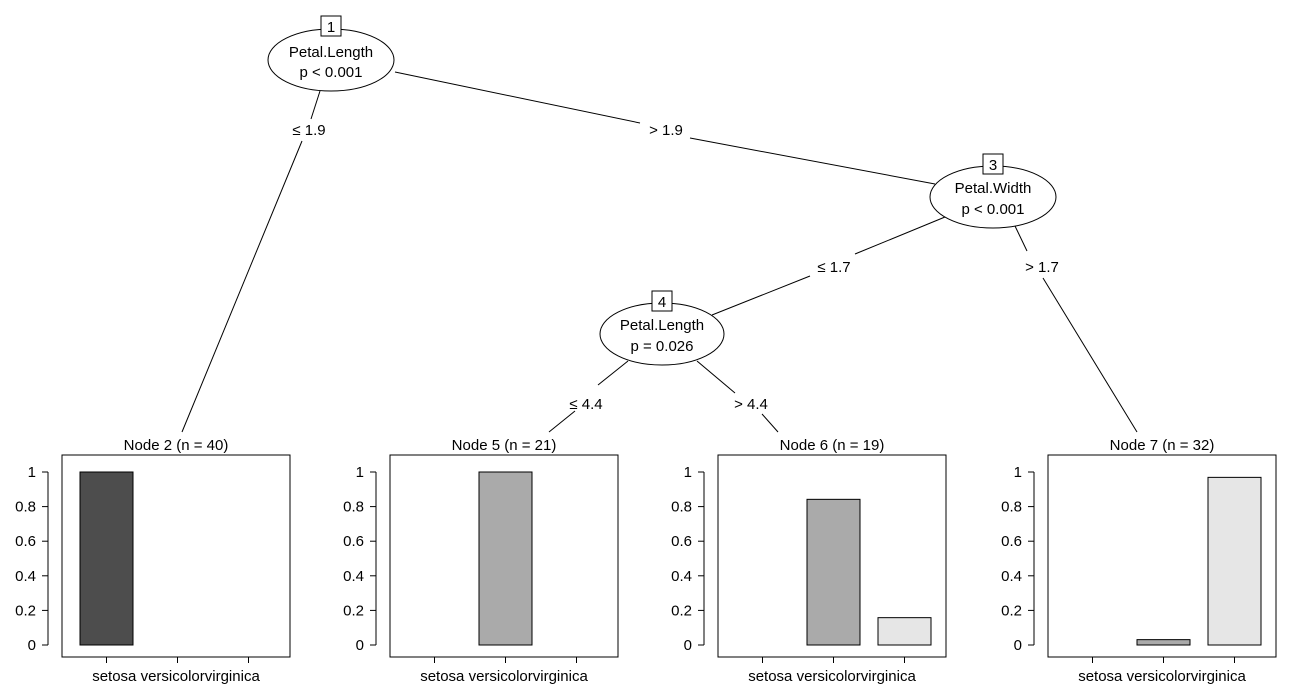  Describe the element at coordinates (1090, 355) in the screenshot. I see `edge-3-7-lower` at that location.